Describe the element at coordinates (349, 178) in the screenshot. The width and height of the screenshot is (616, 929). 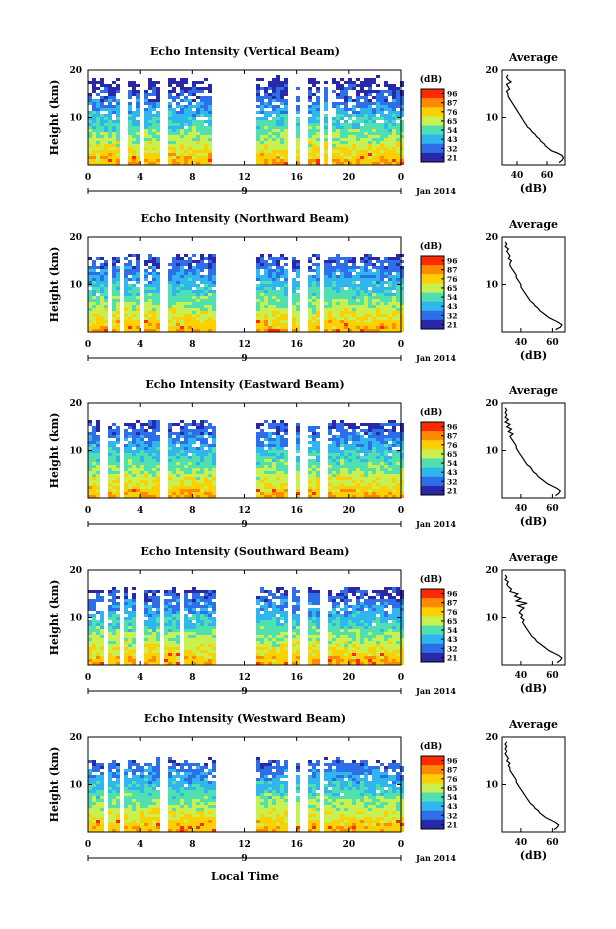
I see `x-tick-label: 20` at that location.